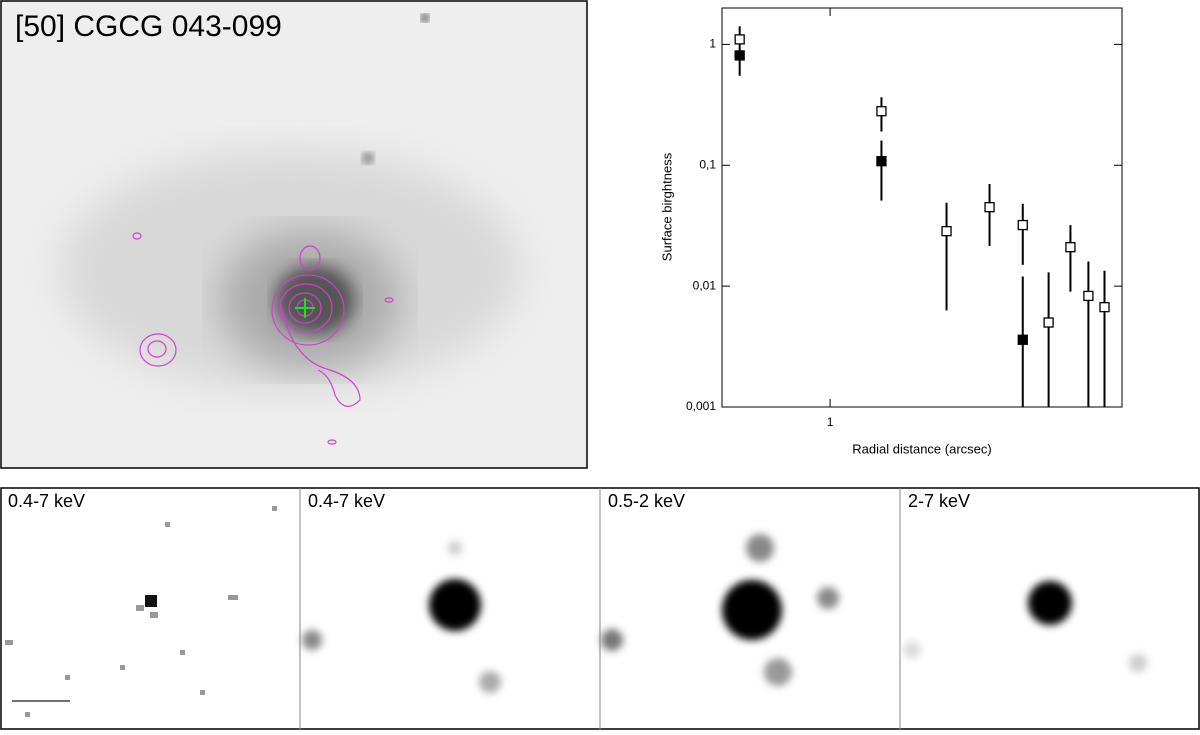 The image size is (1200, 735). I want to click on y-tick-label: 1, so click(712, 44).